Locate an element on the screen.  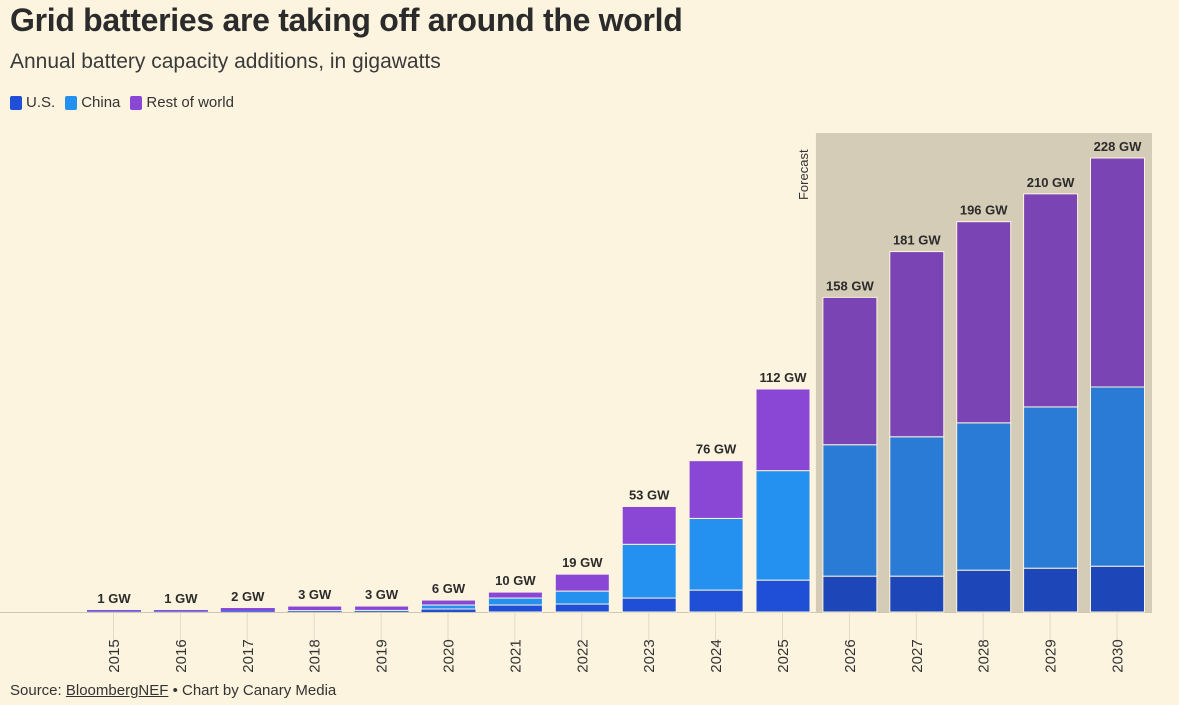
bar-segment-rest-of-world-2025 is located at coordinates (783, 430).